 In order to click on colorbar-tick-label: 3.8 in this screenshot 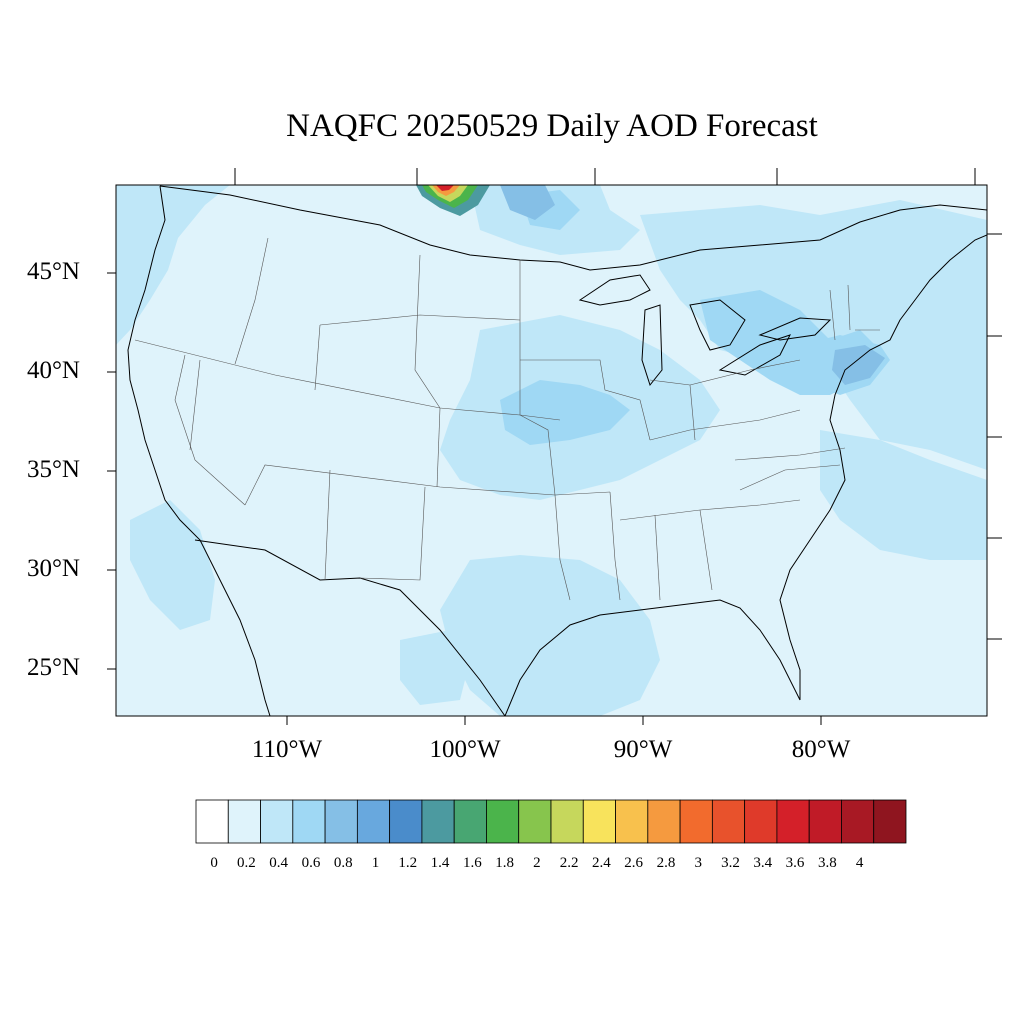, I will do `click(827, 863)`.